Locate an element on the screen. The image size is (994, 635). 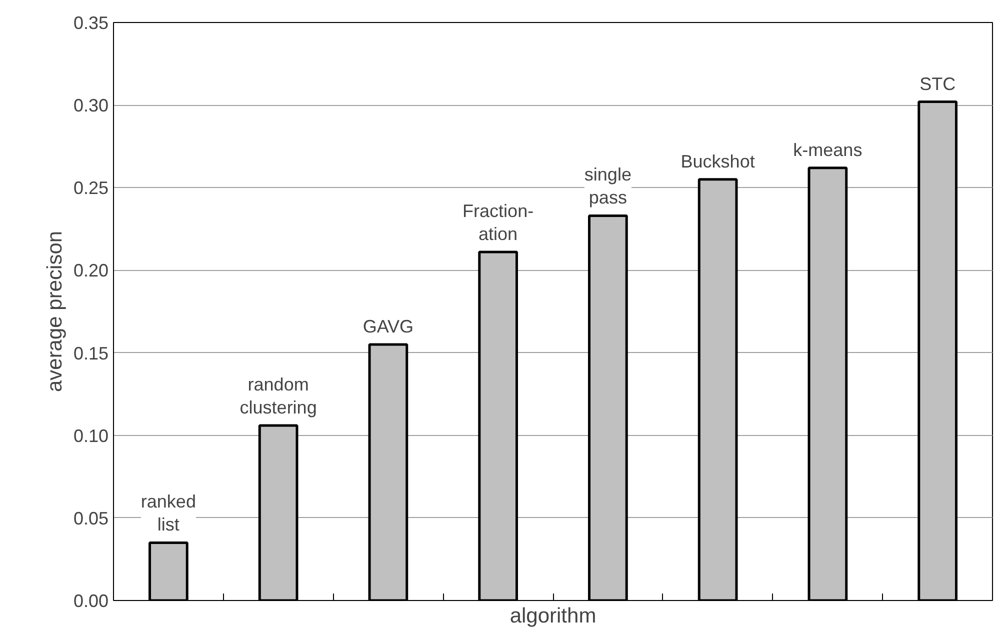
x-tick-label: random clustering is located at coordinates (278, 396).